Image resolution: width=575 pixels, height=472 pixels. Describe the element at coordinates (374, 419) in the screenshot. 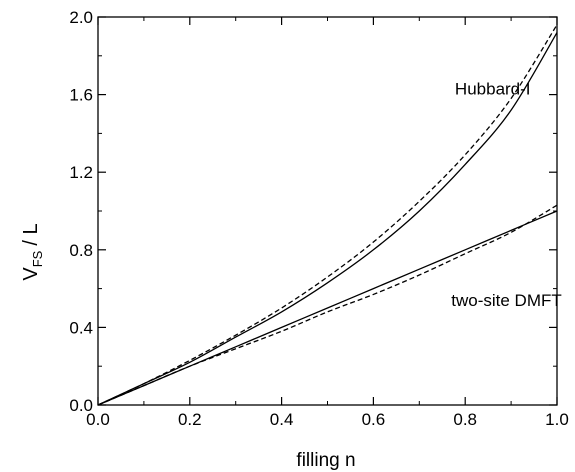

I see `x-tick-label: 0.6` at that location.